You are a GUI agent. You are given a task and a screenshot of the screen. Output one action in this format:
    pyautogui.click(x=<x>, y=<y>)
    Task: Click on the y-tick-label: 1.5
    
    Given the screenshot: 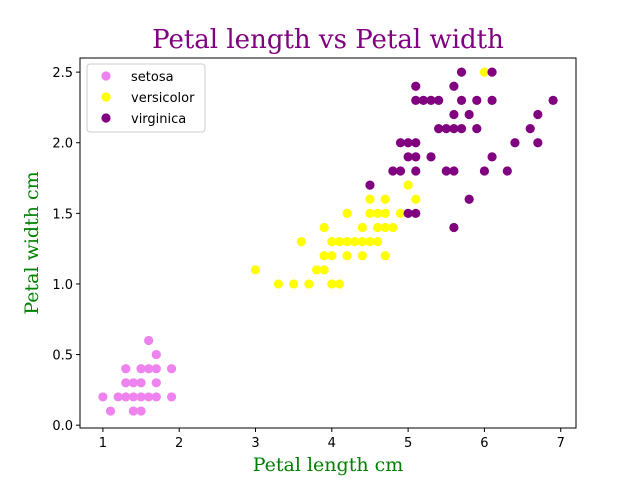 What is the action you would take?
    pyautogui.click(x=62, y=214)
    